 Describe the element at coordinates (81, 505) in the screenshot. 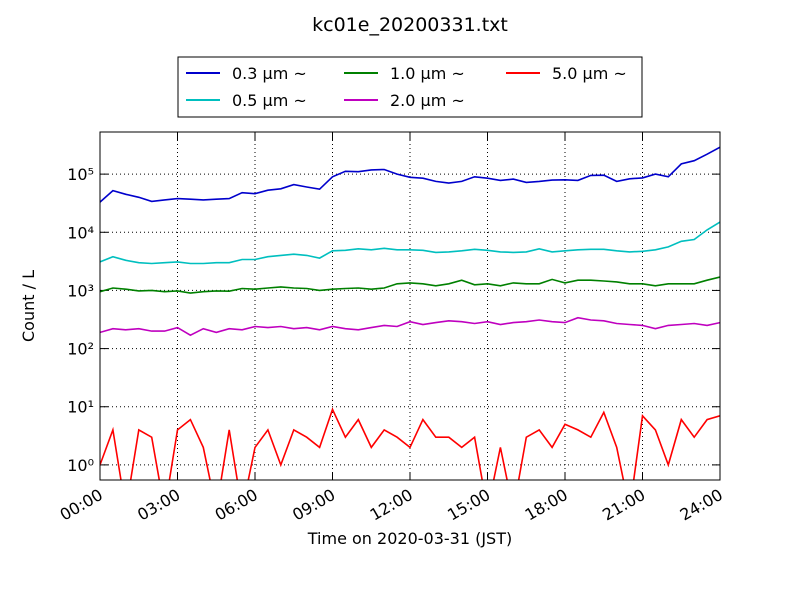

I see `x-tick-label: 00:00` at that location.